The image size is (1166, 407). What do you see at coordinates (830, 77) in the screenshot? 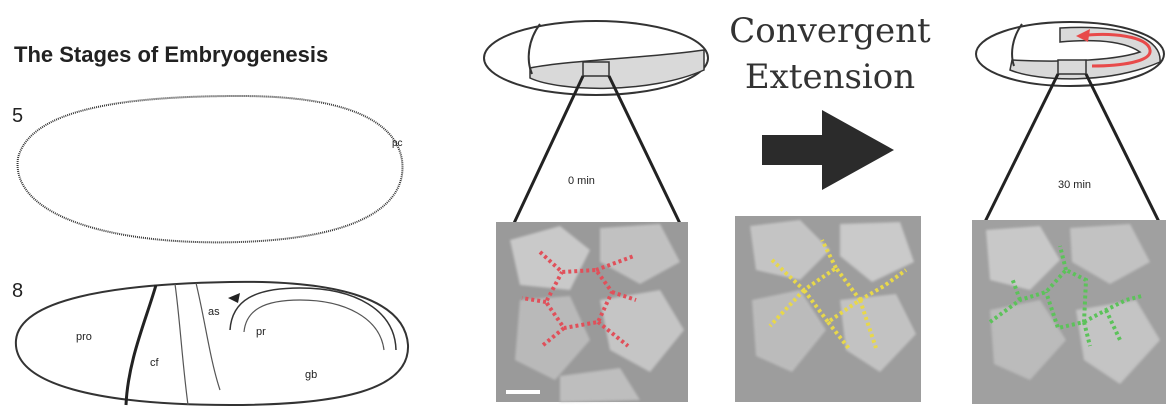
I see `heading-extension: Extension` at bounding box center [830, 77].